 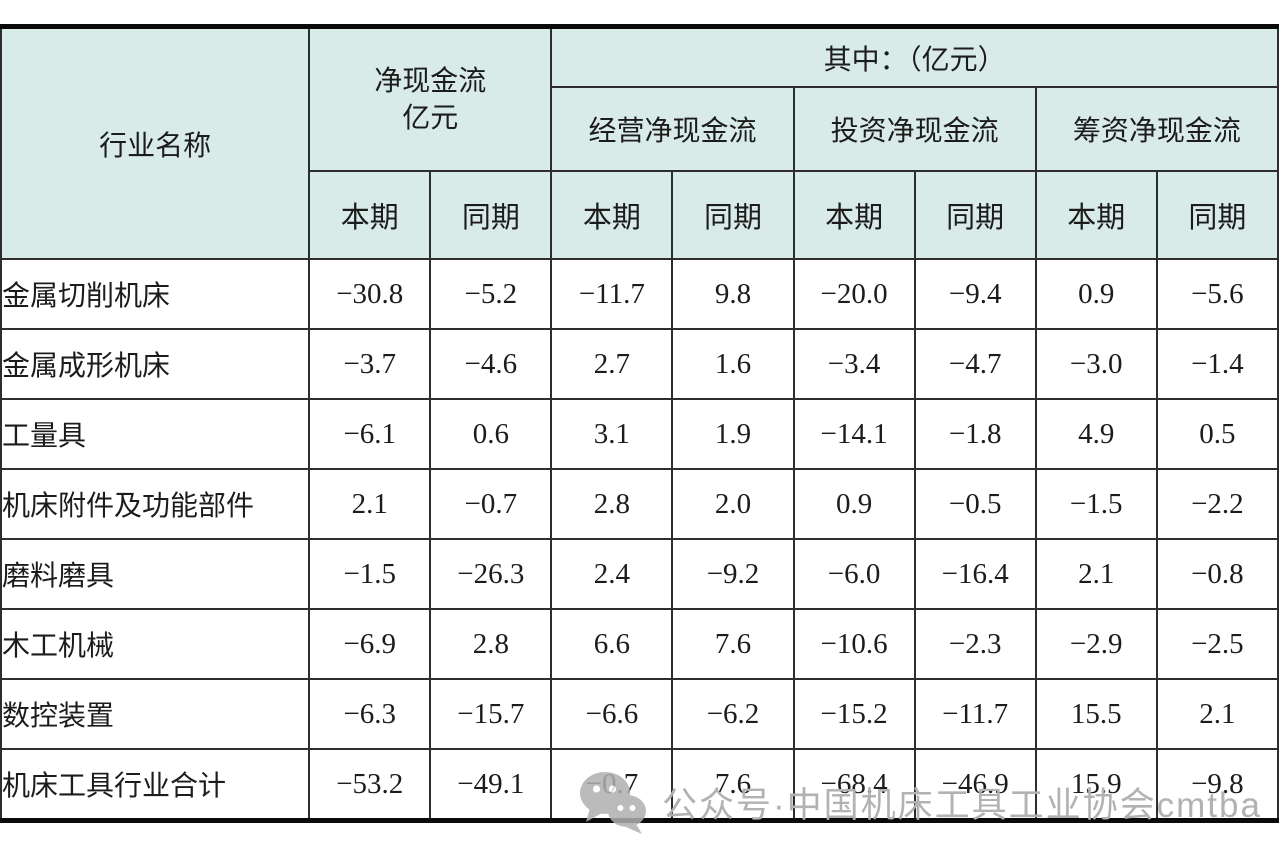 What do you see at coordinates (155, 294) in the screenshot?
I see `row-industry-label: 金属切削机床` at bounding box center [155, 294].